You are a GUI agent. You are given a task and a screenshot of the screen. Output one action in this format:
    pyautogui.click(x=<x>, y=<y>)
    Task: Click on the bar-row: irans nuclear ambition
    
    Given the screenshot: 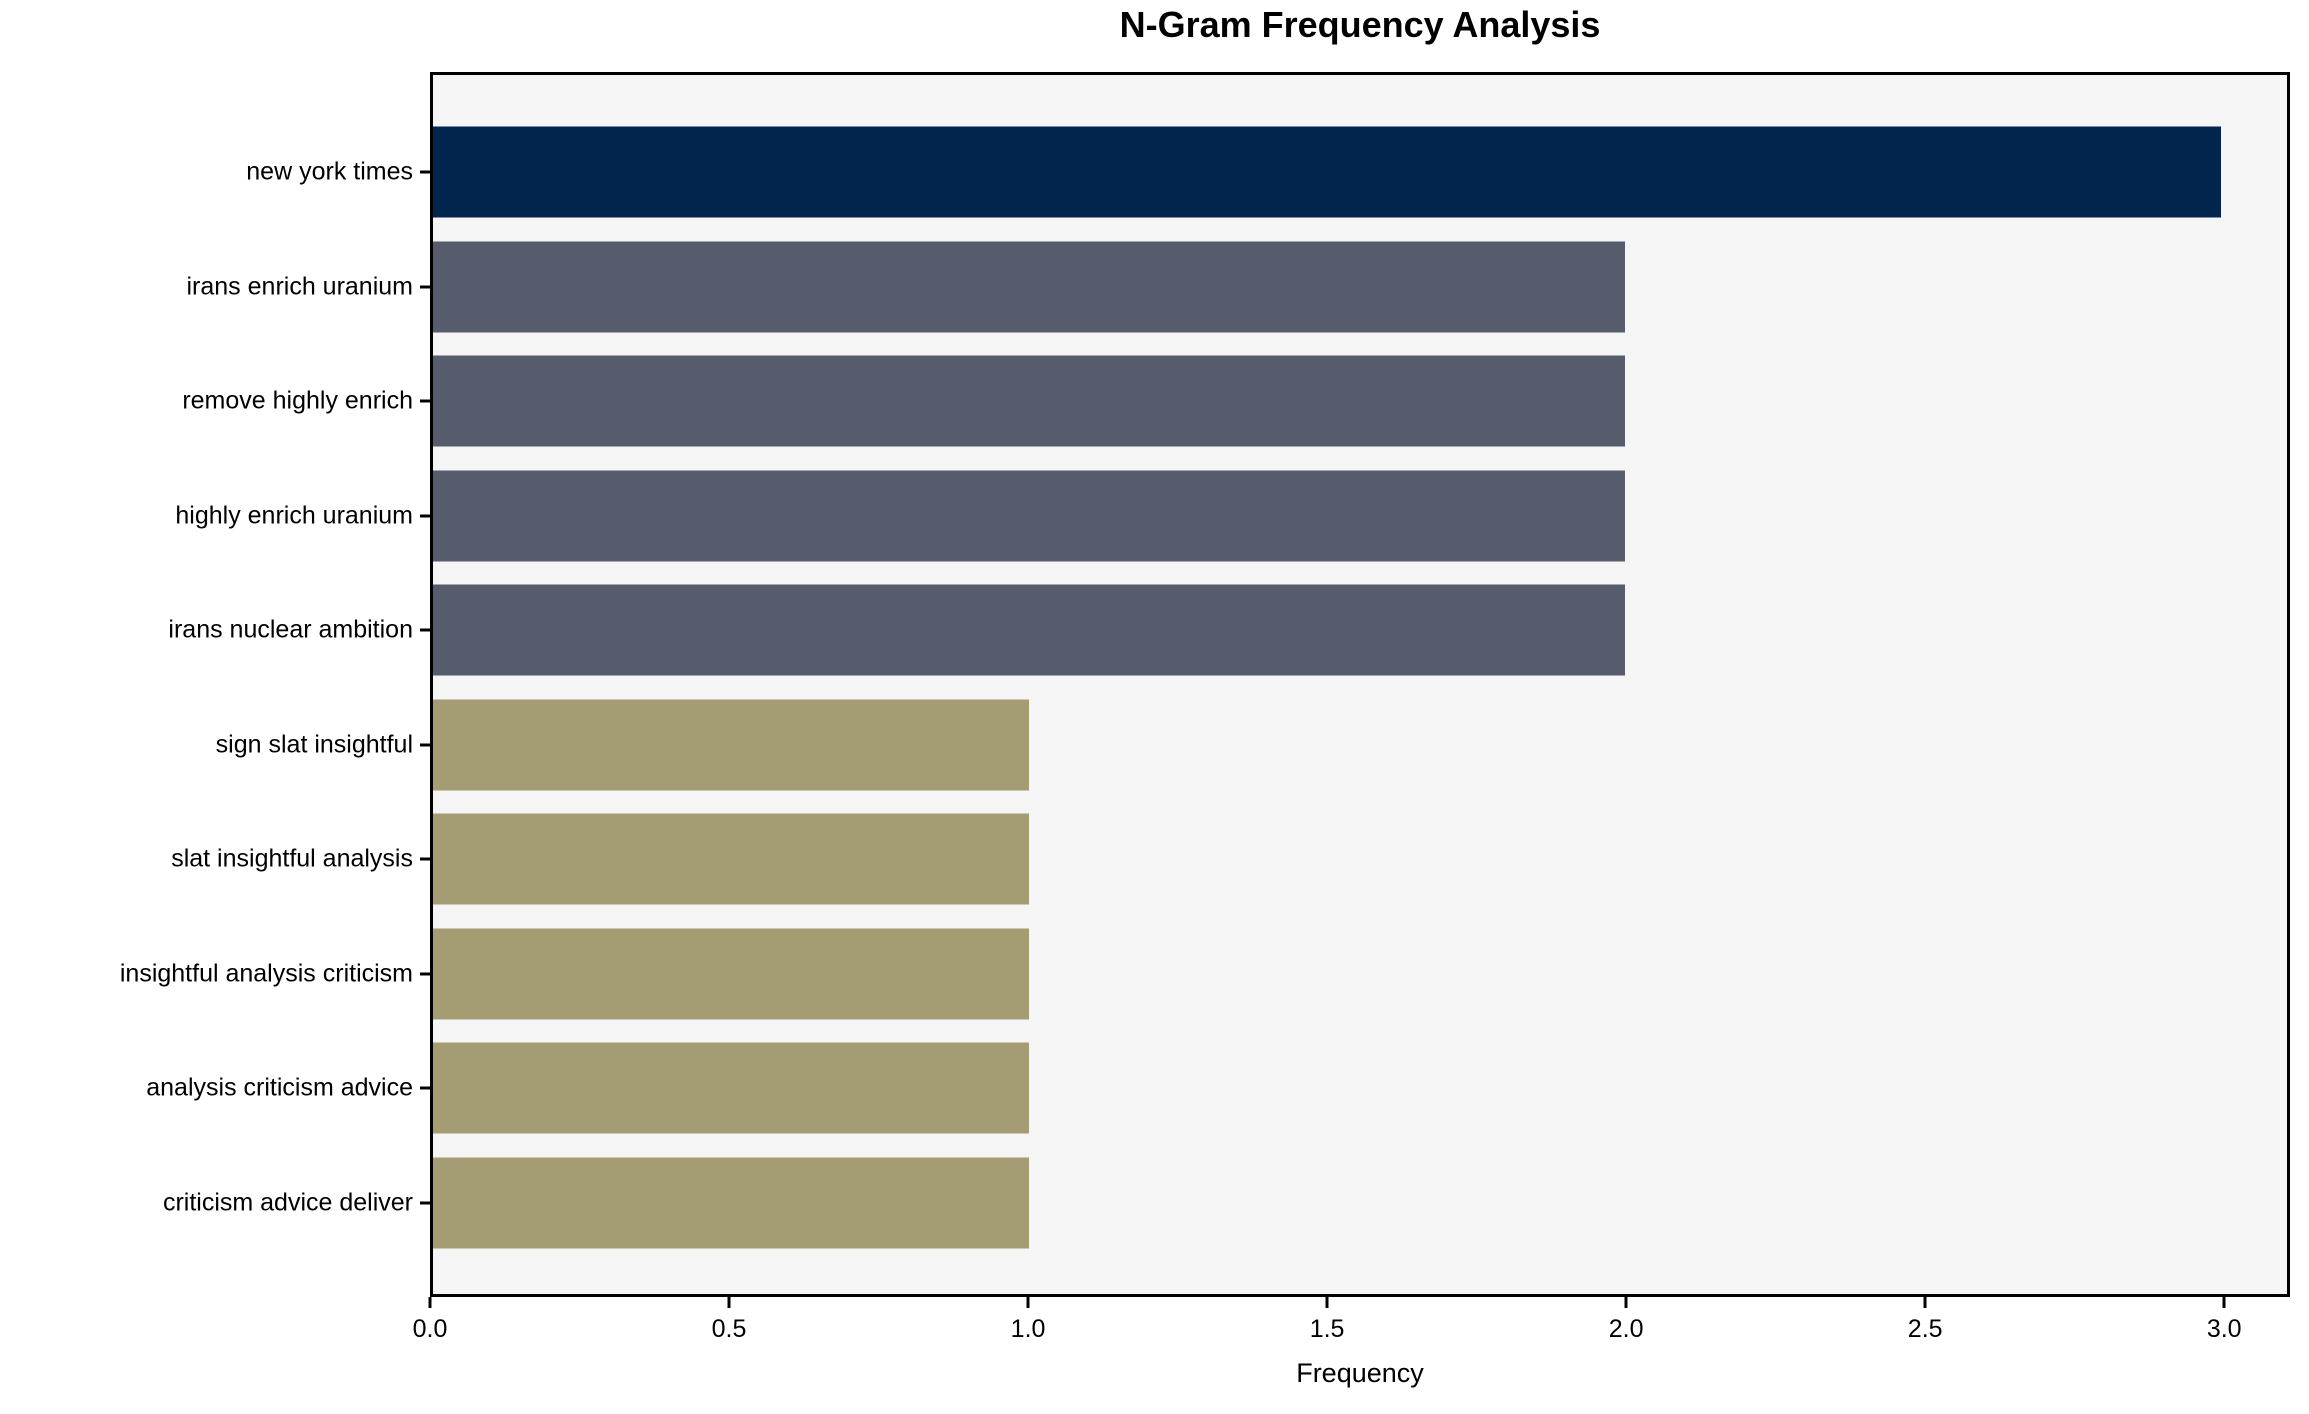 What is the action you would take?
    pyautogui.click(x=1227, y=630)
    